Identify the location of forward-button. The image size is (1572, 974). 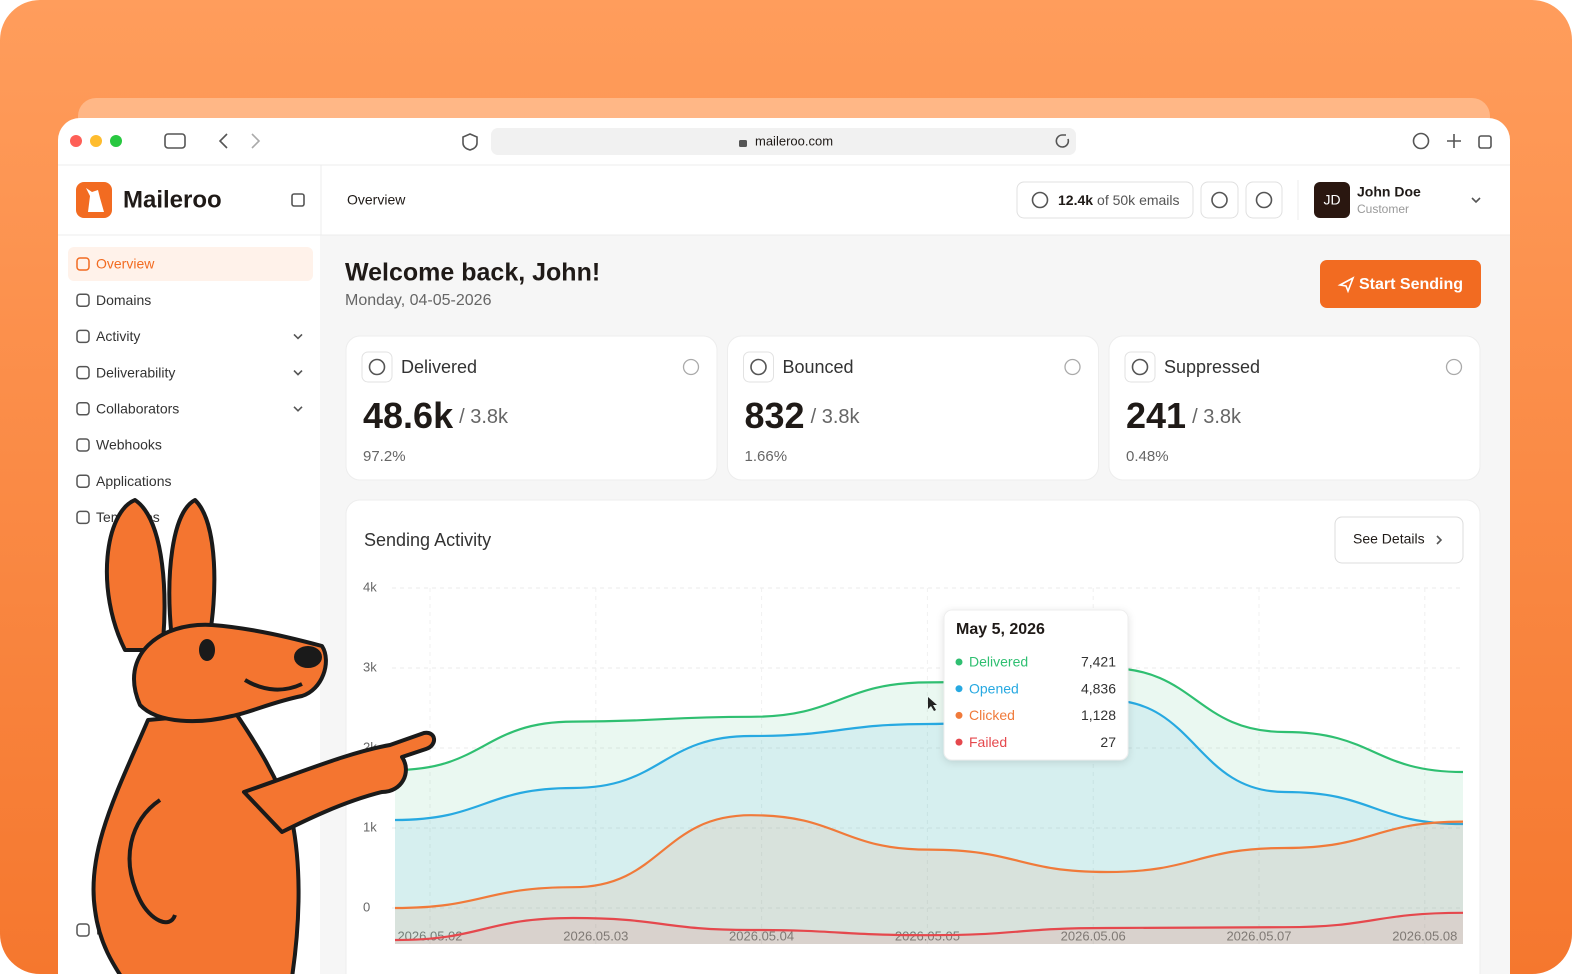
(256, 141).